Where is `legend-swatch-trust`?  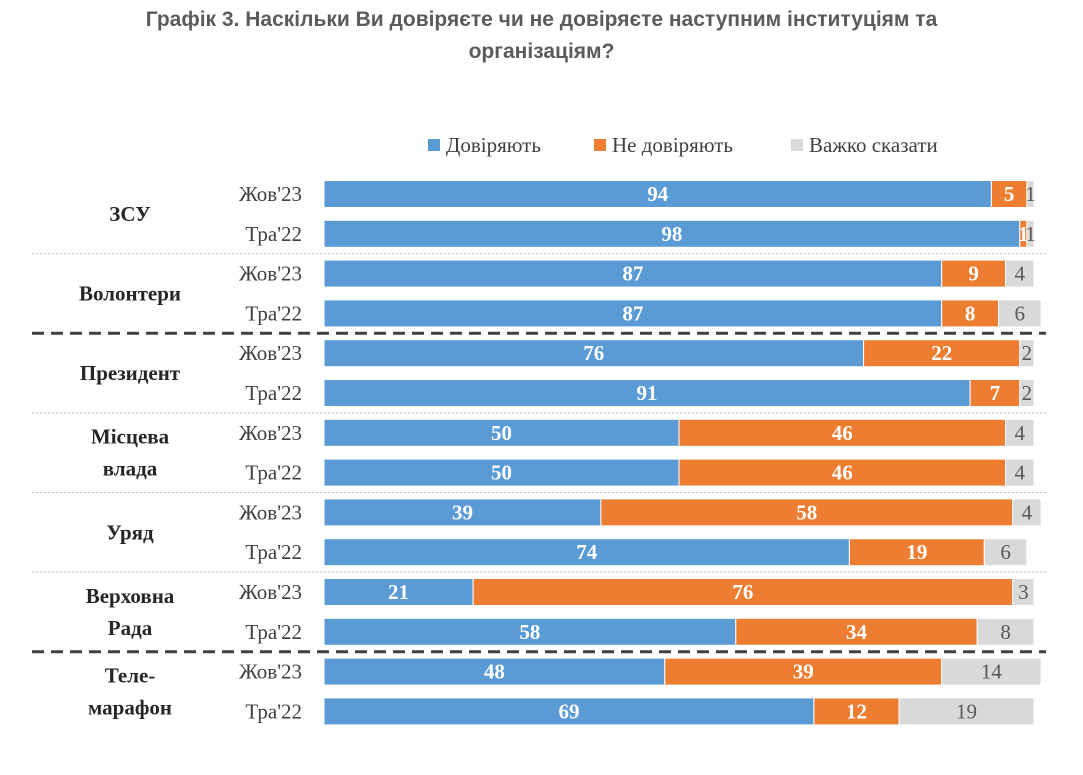 legend-swatch-trust is located at coordinates (434, 145).